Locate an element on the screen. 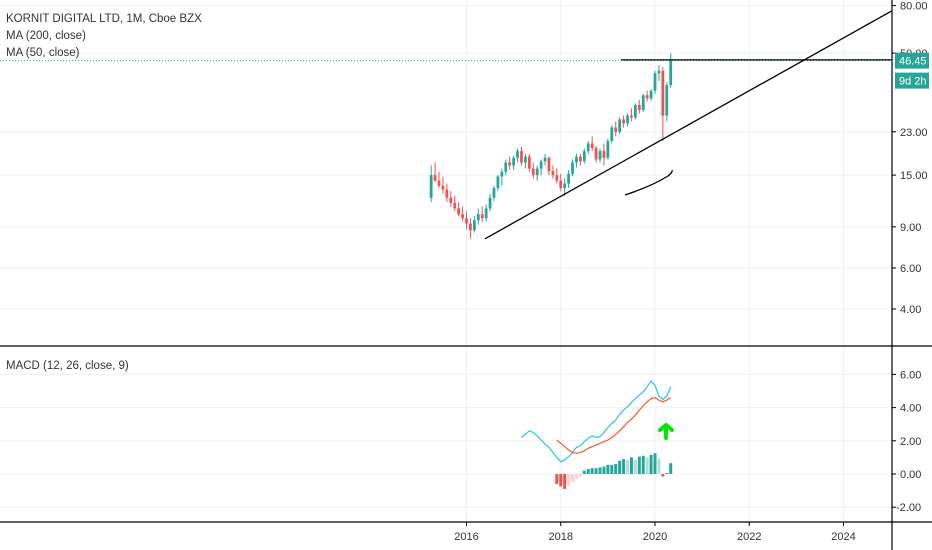 This screenshot has height=550, width=932. green-up-arrow-icon is located at coordinates (666, 431).